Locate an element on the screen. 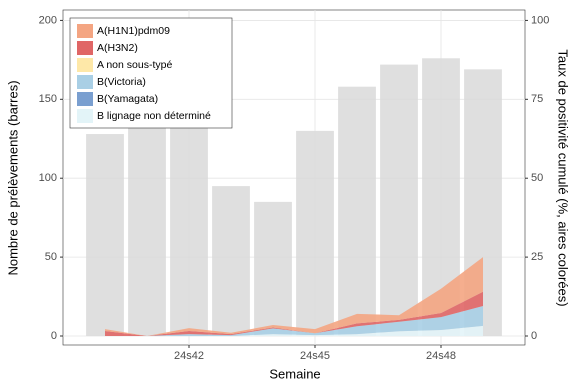 This screenshot has width=578, height=383. y-axis-title: Nombre de prélèvements (barres) is located at coordinates (12, 177).